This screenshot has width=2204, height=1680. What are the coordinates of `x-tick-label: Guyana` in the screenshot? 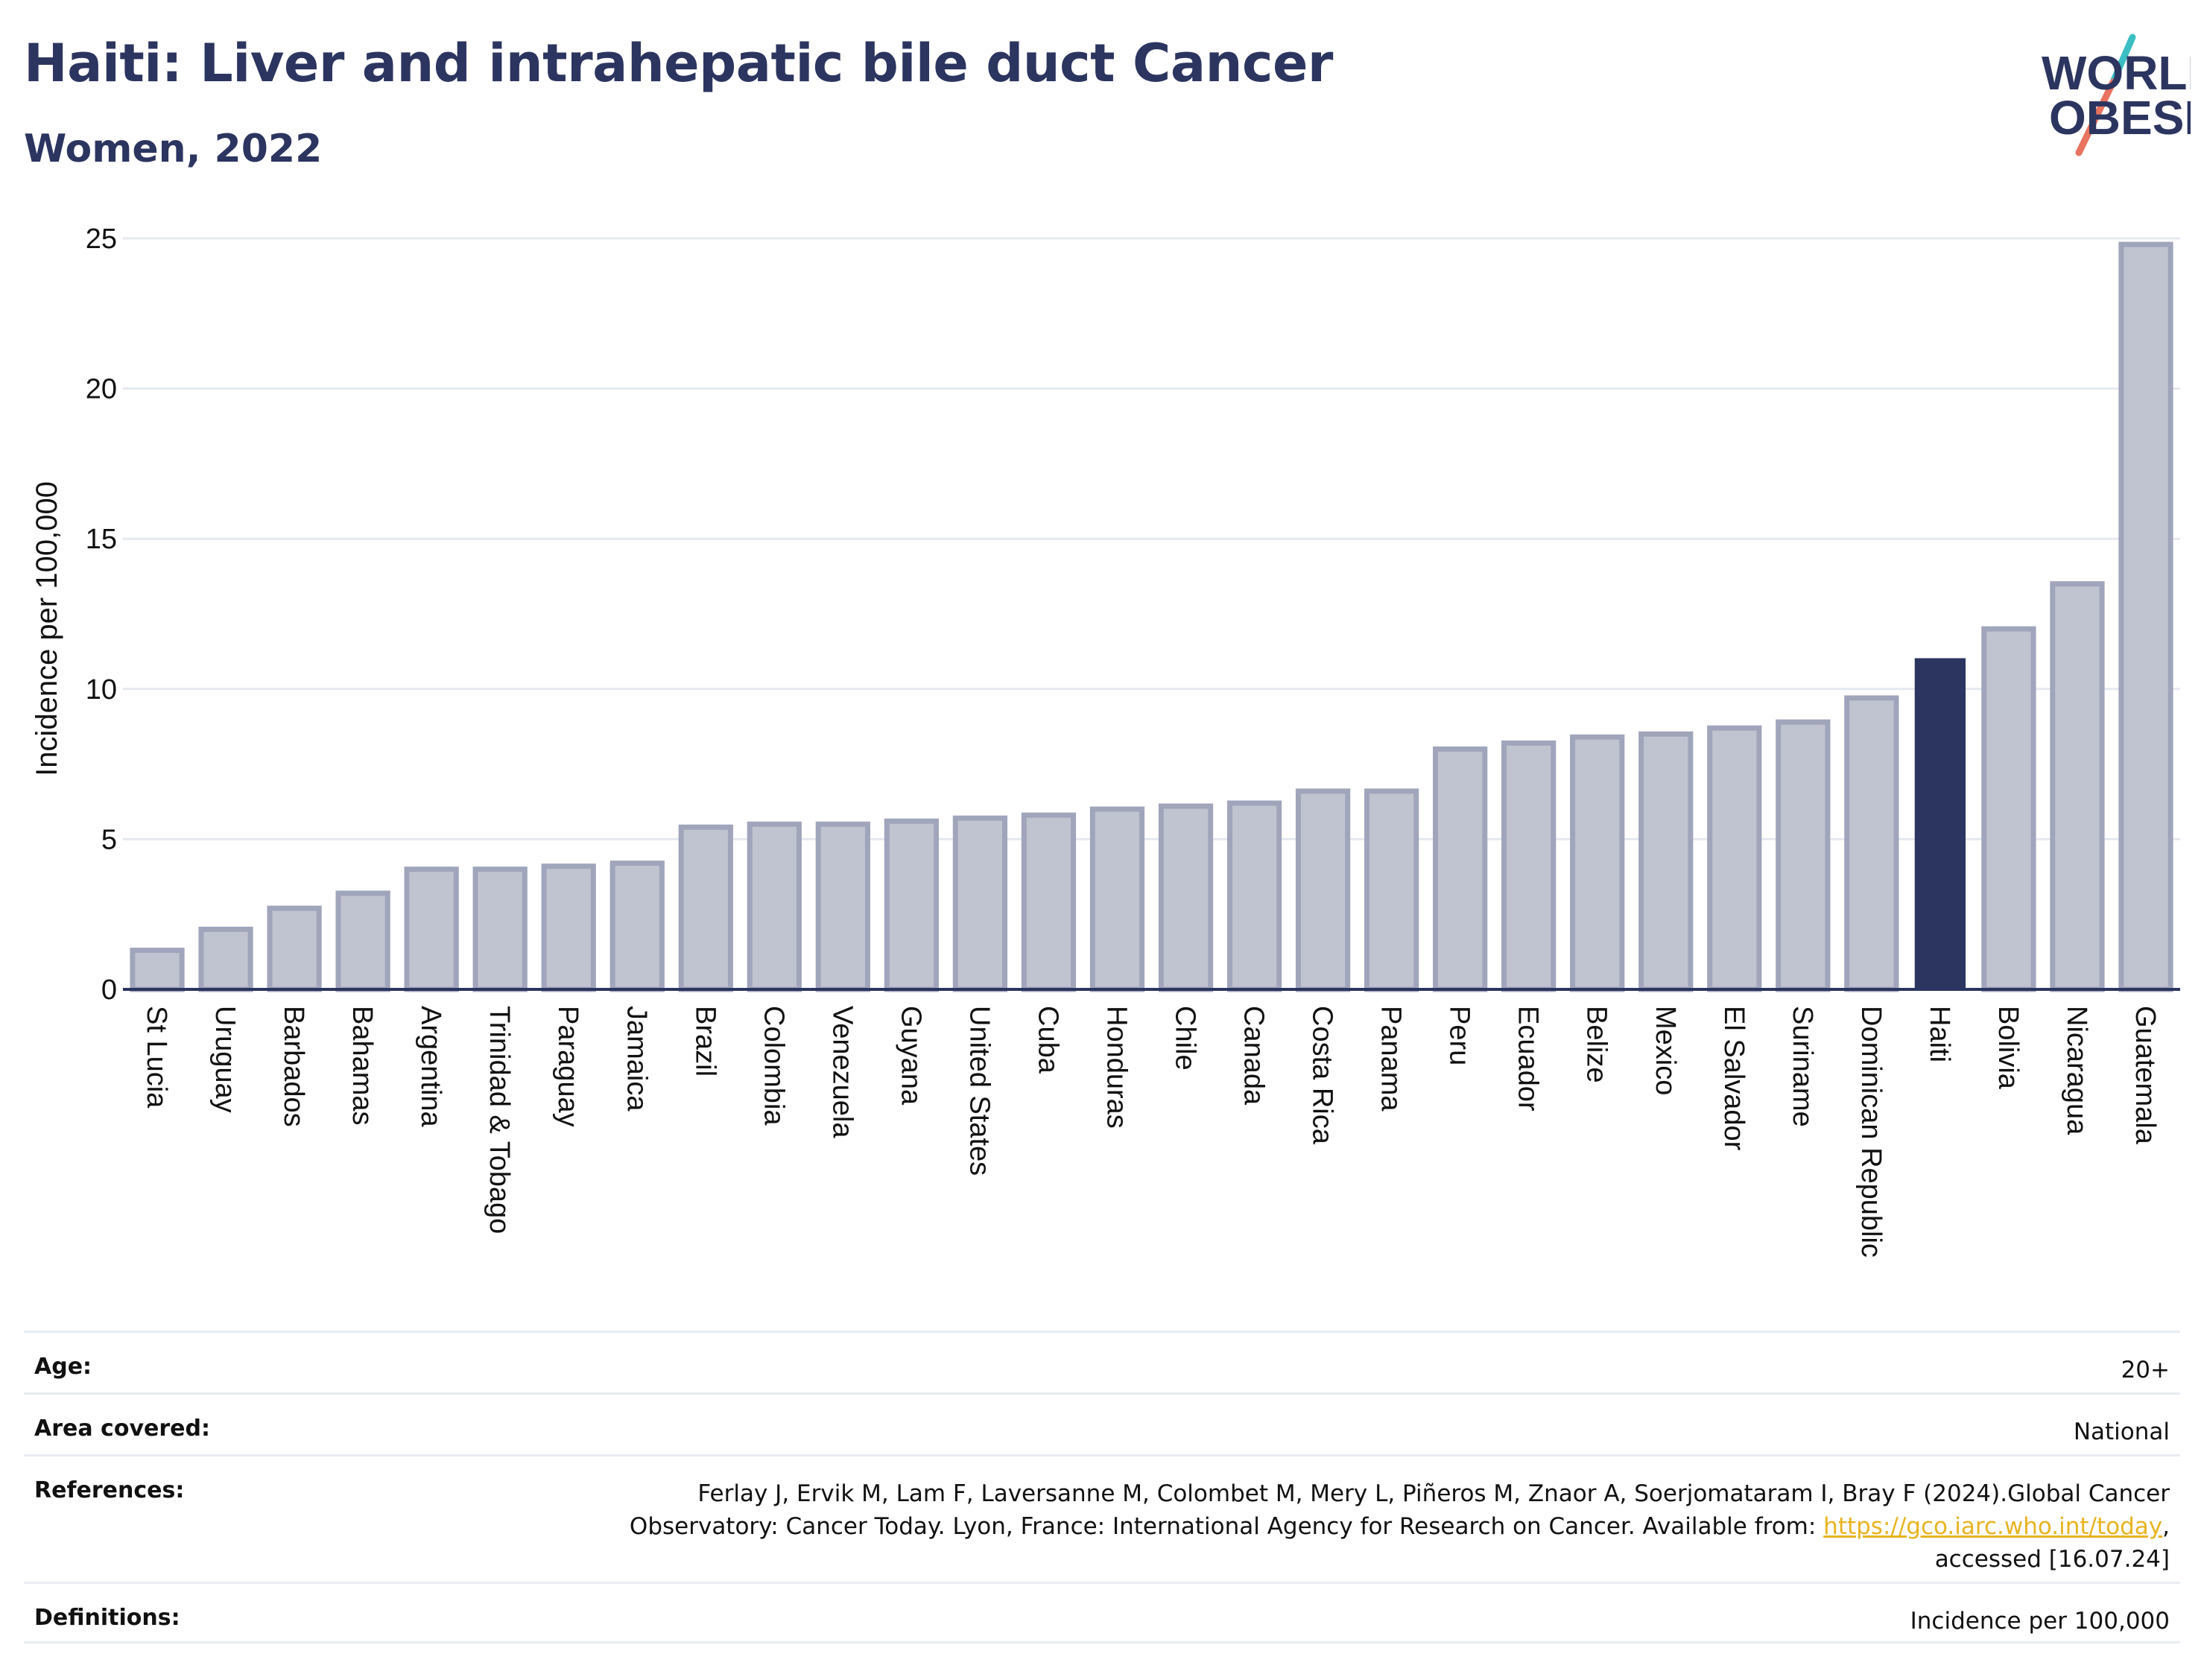 It's located at (910, 1056).